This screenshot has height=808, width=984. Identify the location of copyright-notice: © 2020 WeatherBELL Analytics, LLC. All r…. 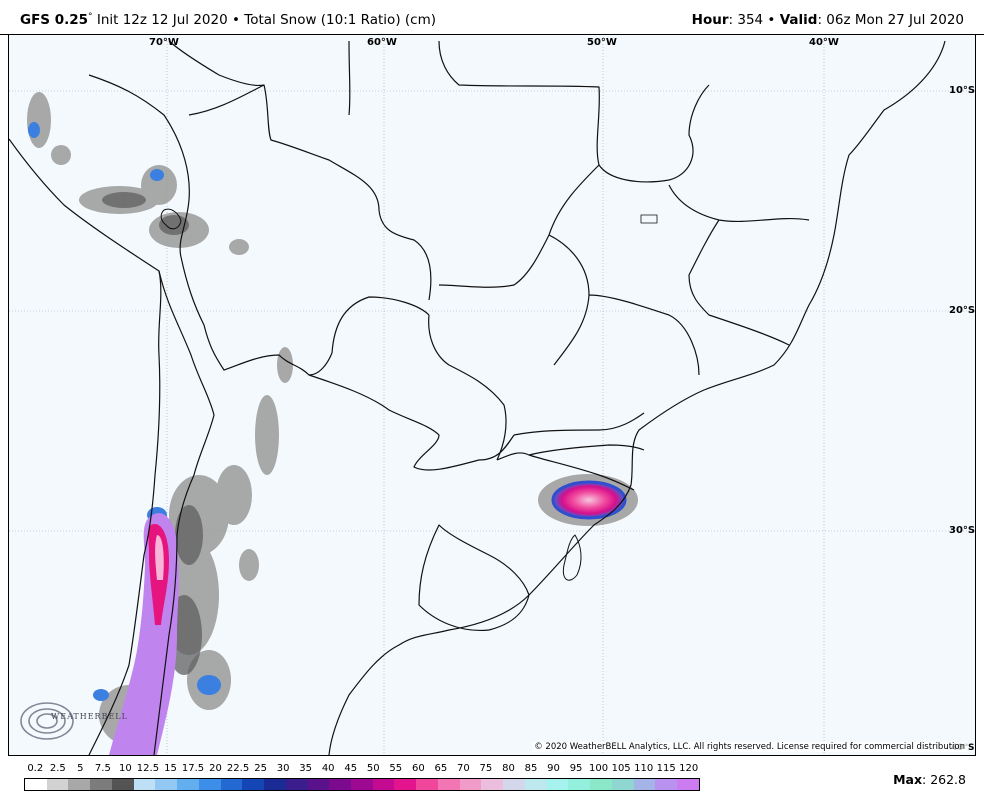
(749, 747).